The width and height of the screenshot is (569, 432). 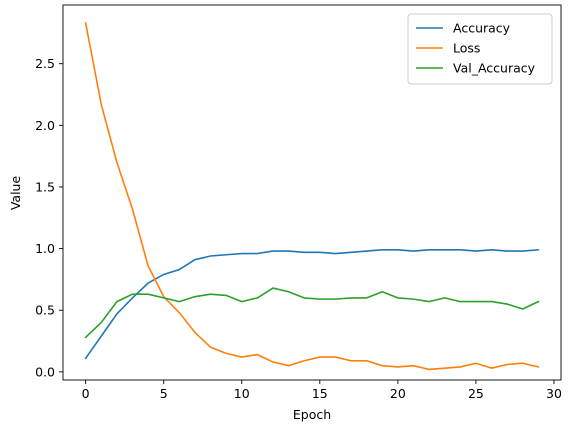 I want to click on x-axis-title: Epoch, so click(x=312, y=414).